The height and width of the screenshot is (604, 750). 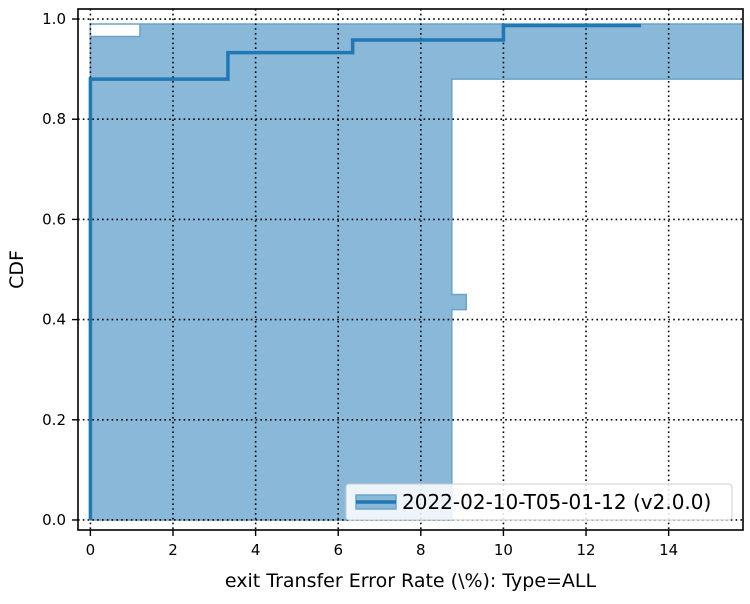 I want to click on x-tick-label: 14, so click(x=668, y=550).